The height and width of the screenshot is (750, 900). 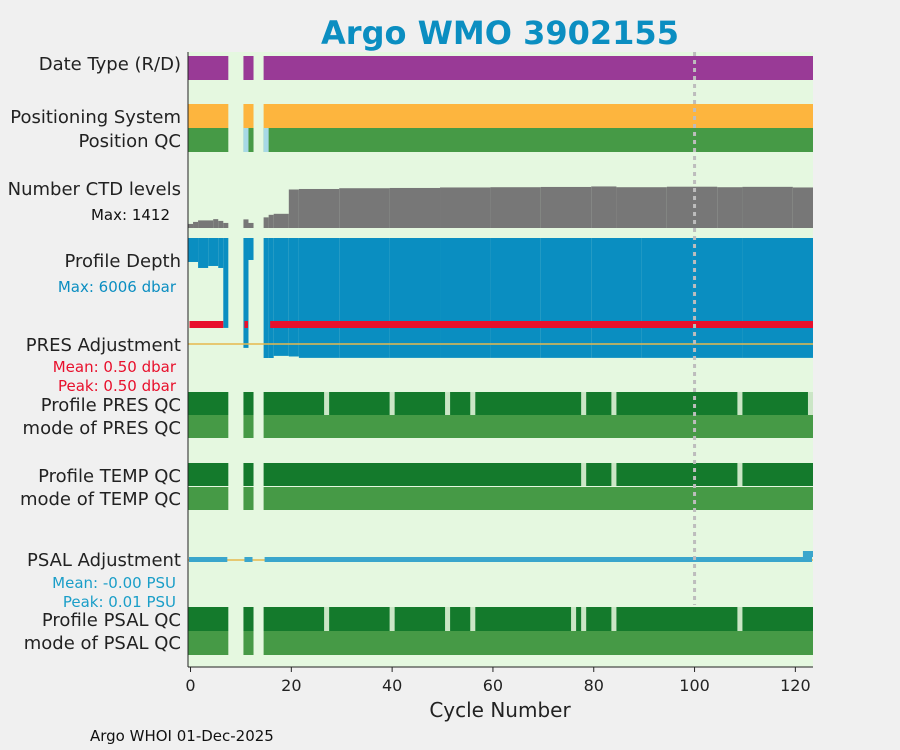 I want to click on row-label-psal-adjustment: PSAL Adjustment, so click(x=104, y=560).